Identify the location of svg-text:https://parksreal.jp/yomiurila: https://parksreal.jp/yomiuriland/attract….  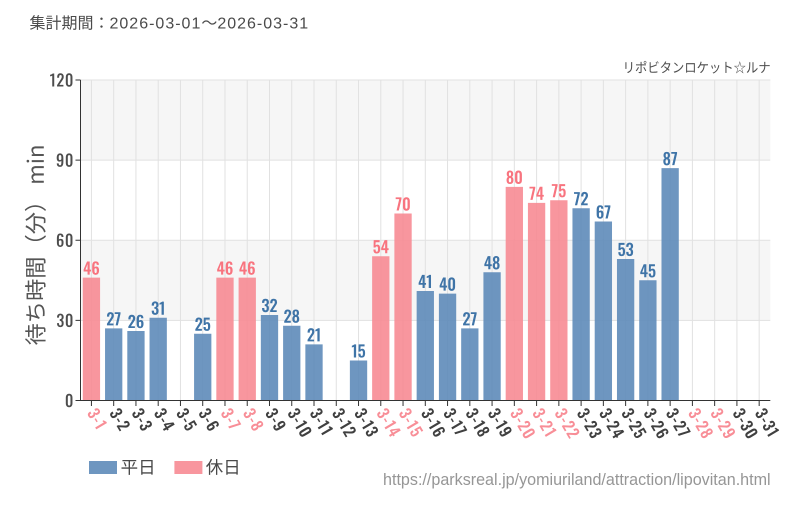
(577, 479).